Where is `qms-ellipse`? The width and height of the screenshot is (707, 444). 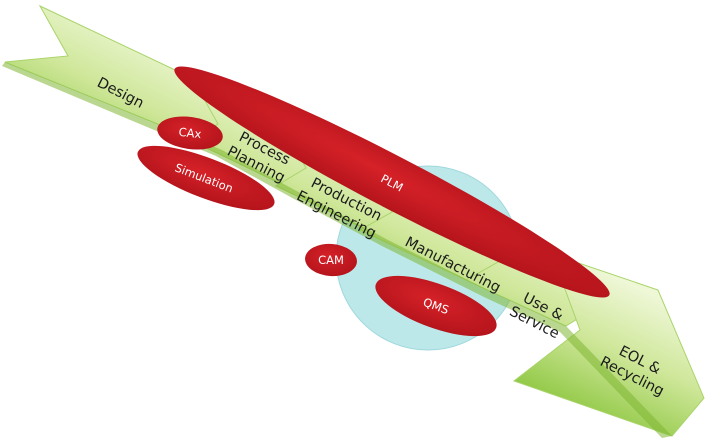
qms-ellipse is located at coordinates (436, 306).